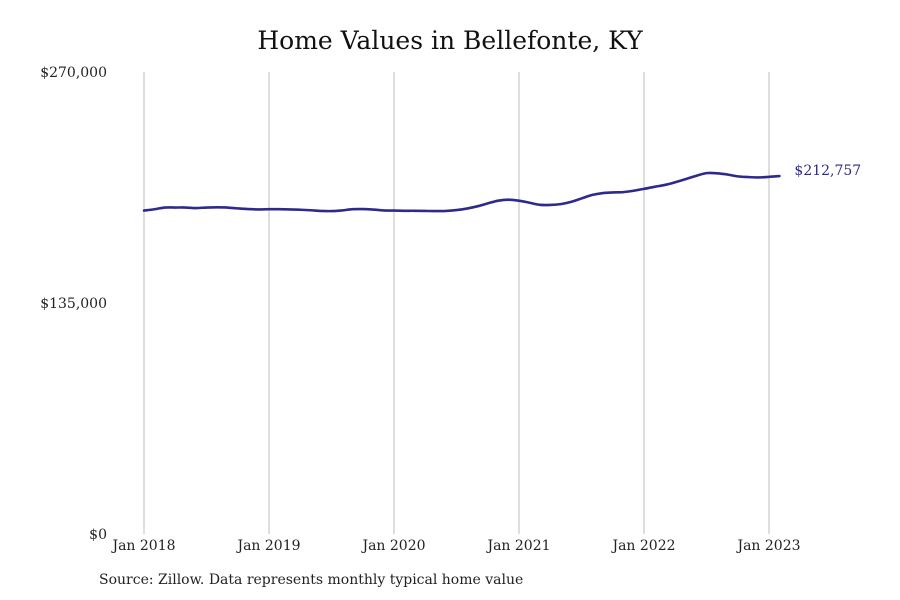 The height and width of the screenshot is (600, 900). What do you see at coordinates (642, 546) in the screenshot?
I see `x-tick-label: Jan 2022` at bounding box center [642, 546].